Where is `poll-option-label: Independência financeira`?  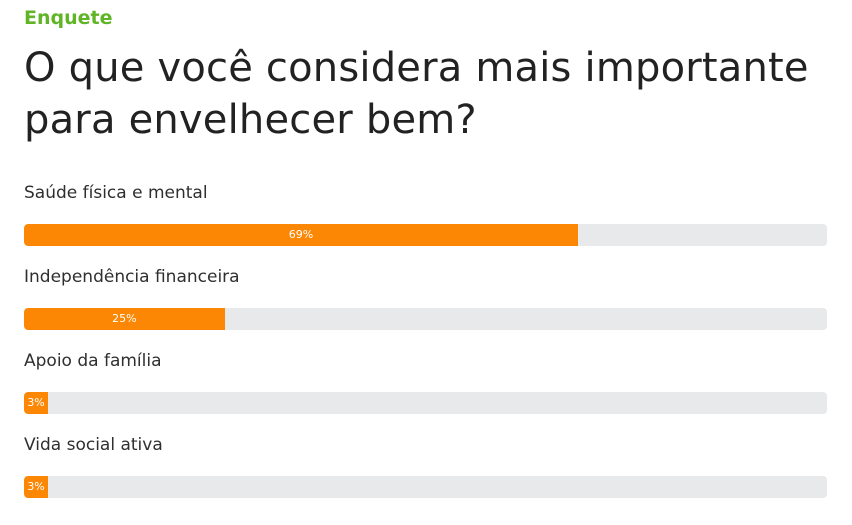 poll-option-label: Independência financeira is located at coordinates (132, 277).